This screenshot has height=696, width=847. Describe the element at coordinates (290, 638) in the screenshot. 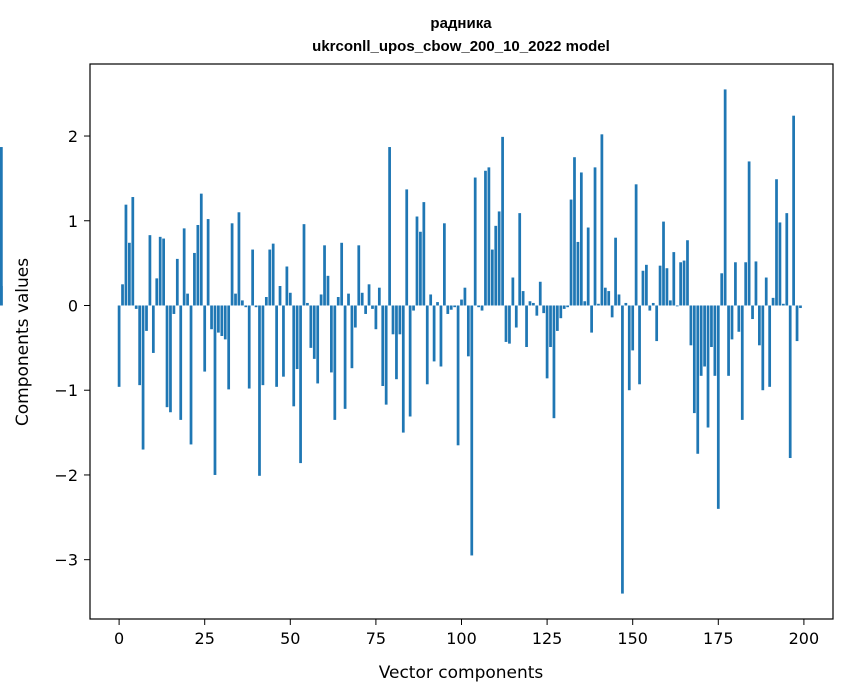

I see `x-tick-label: 50` at that location.